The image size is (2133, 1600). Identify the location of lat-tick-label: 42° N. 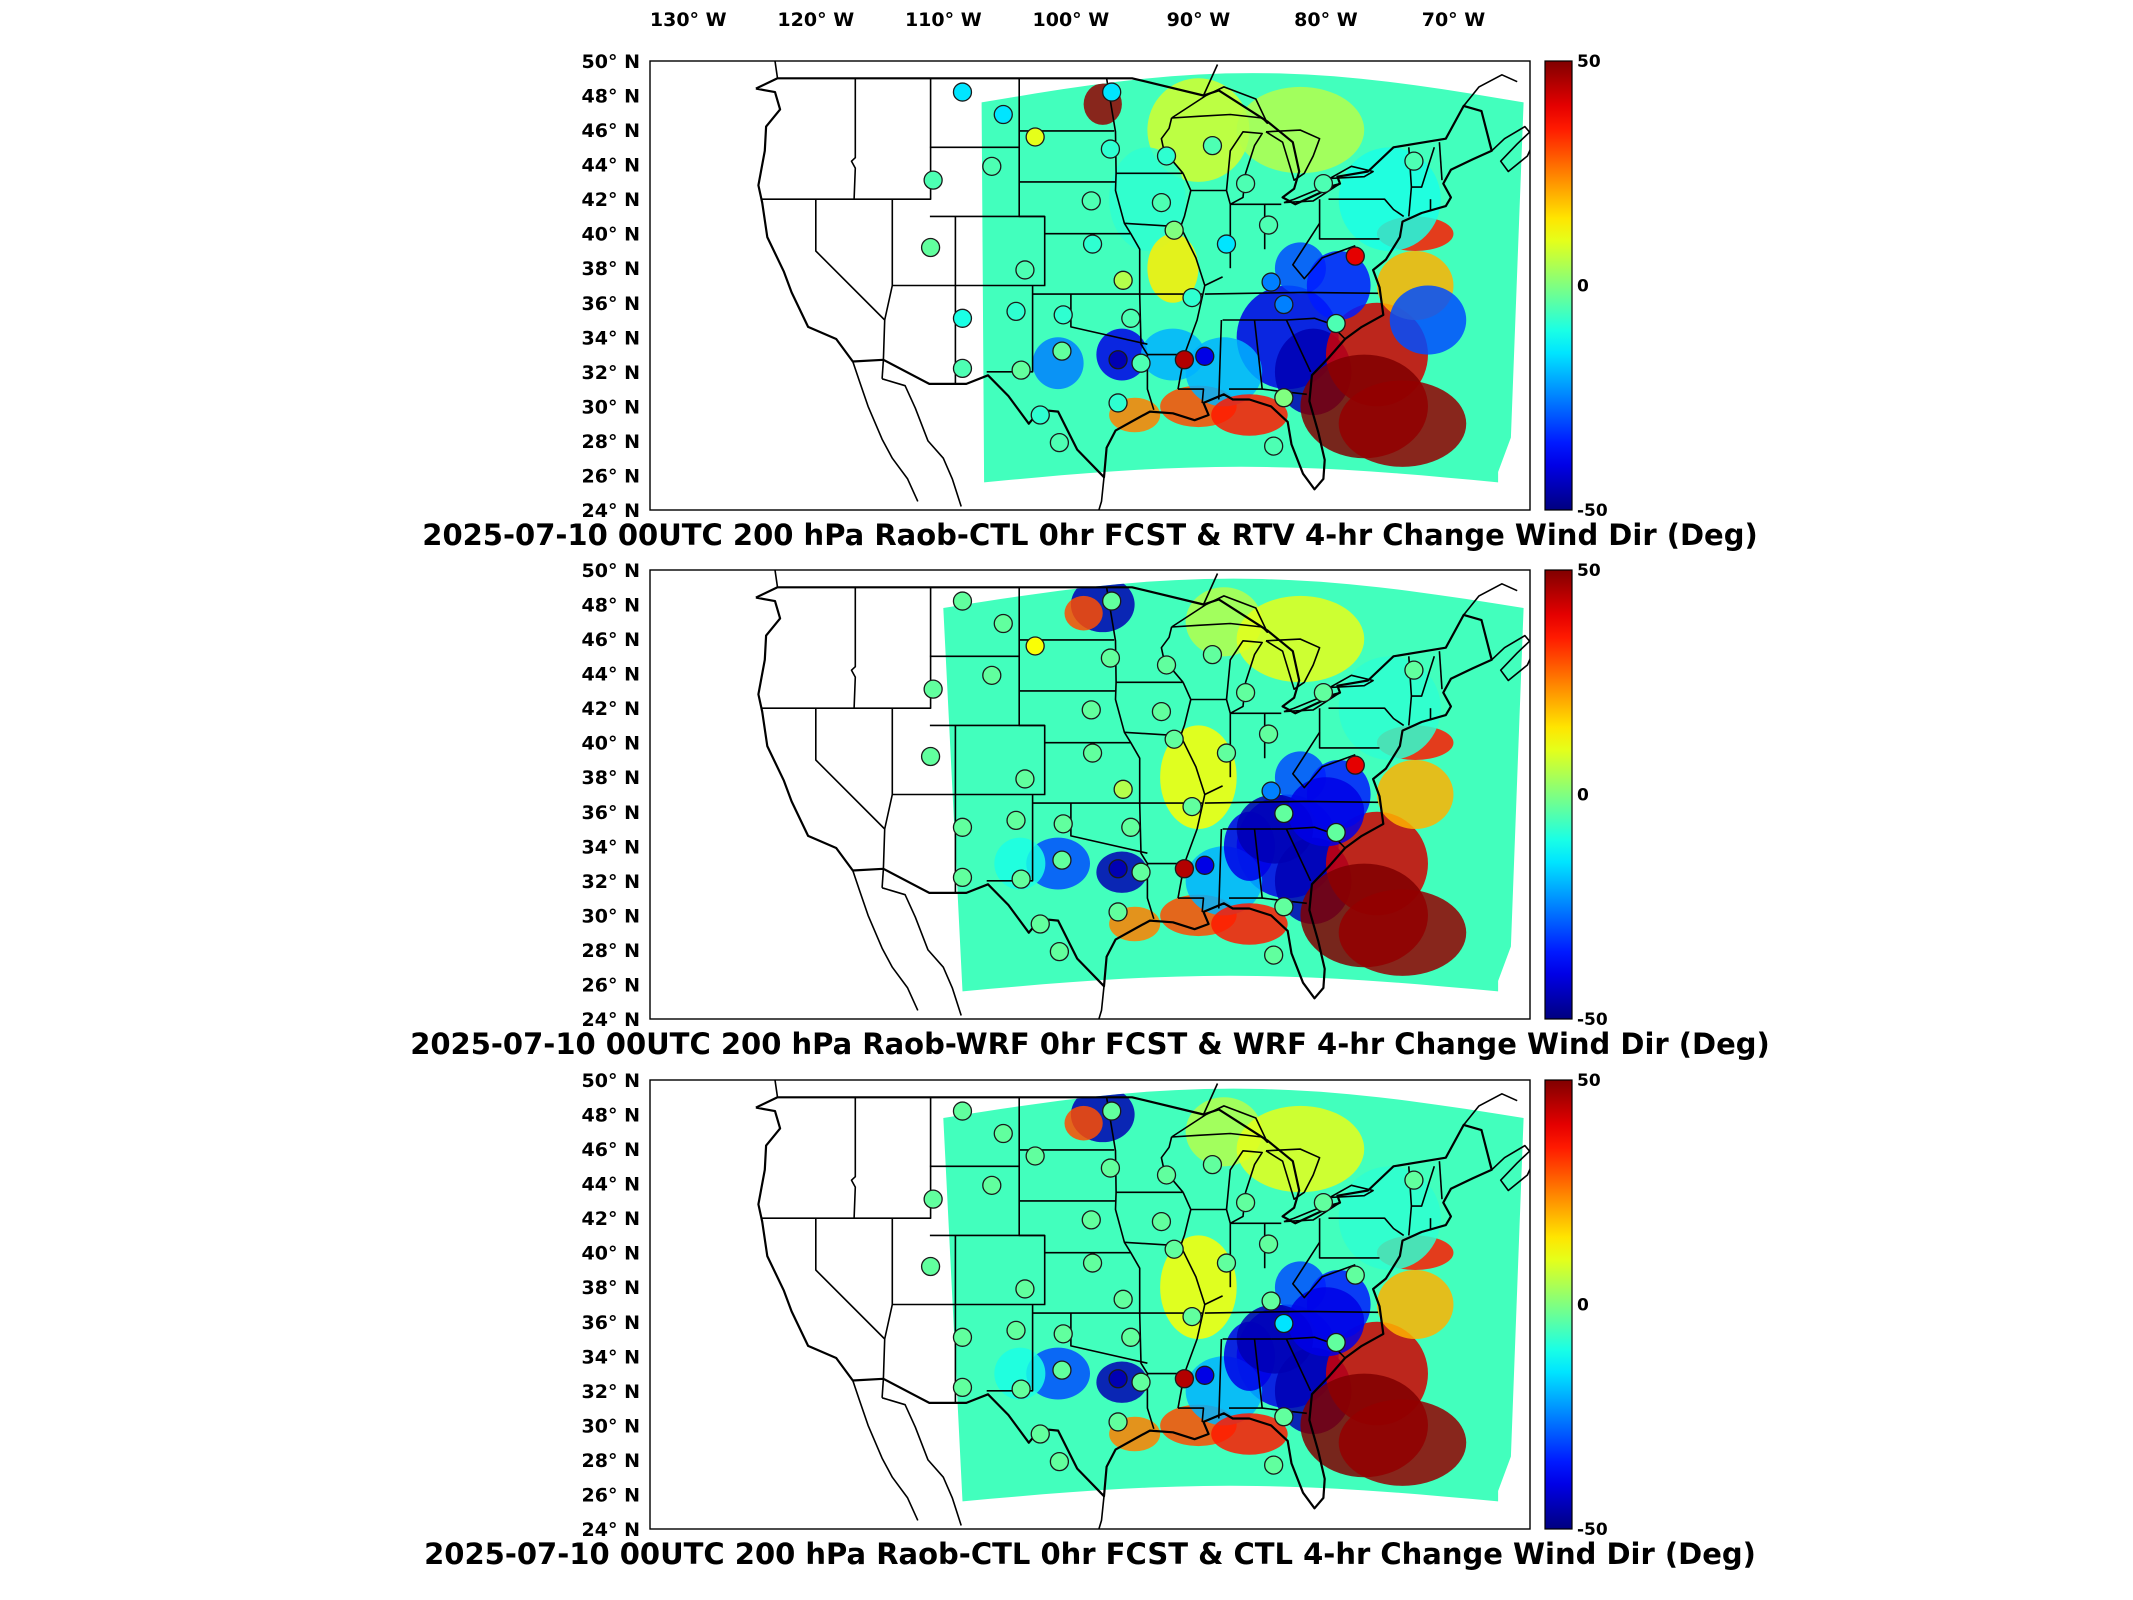
(611, 200).